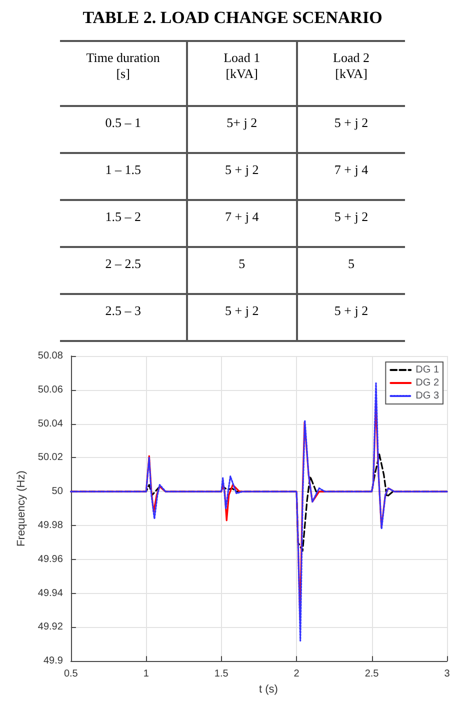 This screenshot has width=465, height=714. I want to click on text: Load 2 [kVA], so click(350, 73).